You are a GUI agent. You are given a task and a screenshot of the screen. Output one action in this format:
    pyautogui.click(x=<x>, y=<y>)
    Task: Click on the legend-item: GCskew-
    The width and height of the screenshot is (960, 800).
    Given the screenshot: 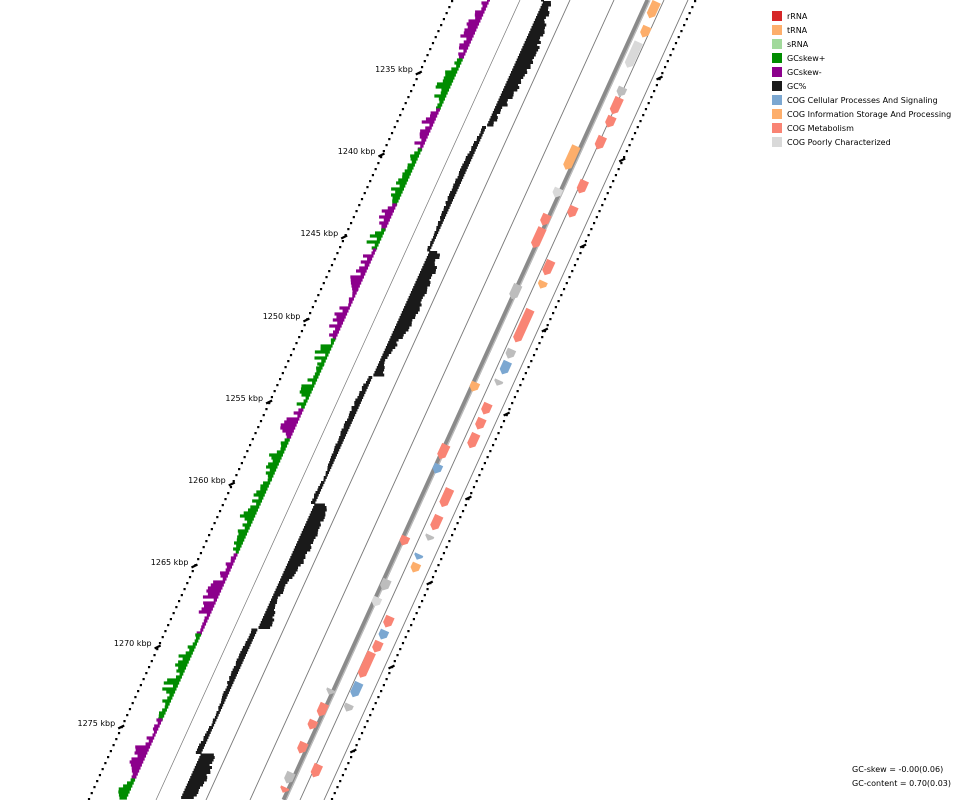 What is the action you would take?
    pyautogui.click(x=861, y=72)
    